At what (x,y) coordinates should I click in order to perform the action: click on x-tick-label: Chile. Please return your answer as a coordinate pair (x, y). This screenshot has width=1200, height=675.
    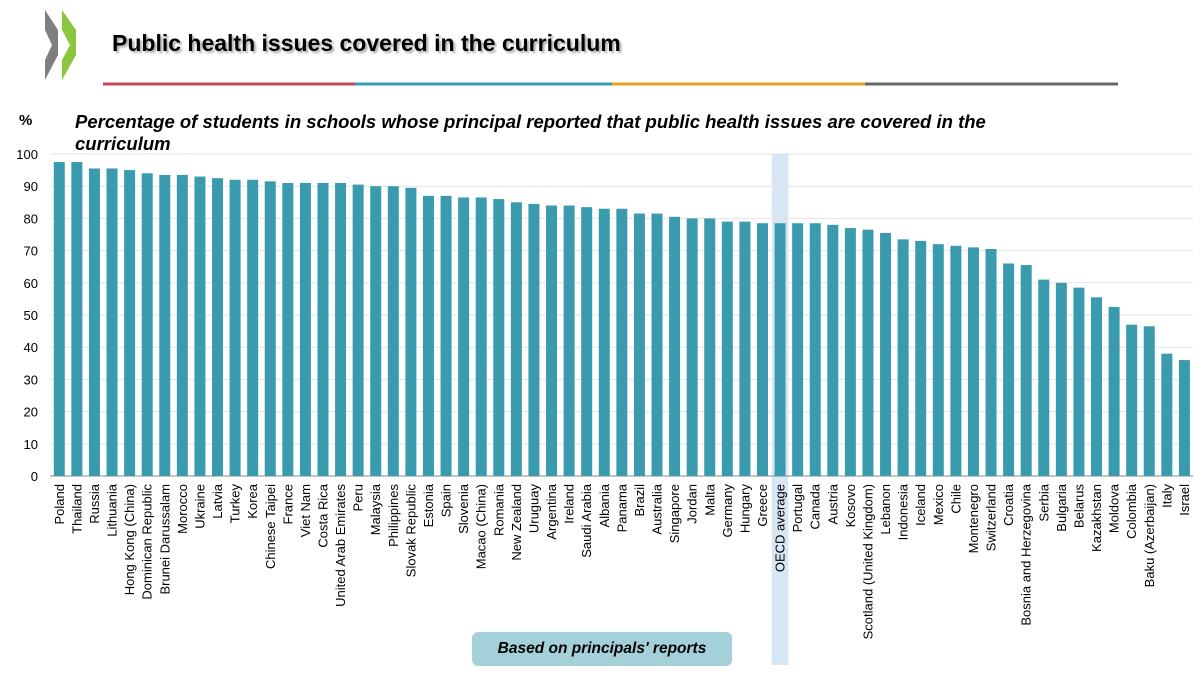
    Looking at the image, I should click on (955, 499).